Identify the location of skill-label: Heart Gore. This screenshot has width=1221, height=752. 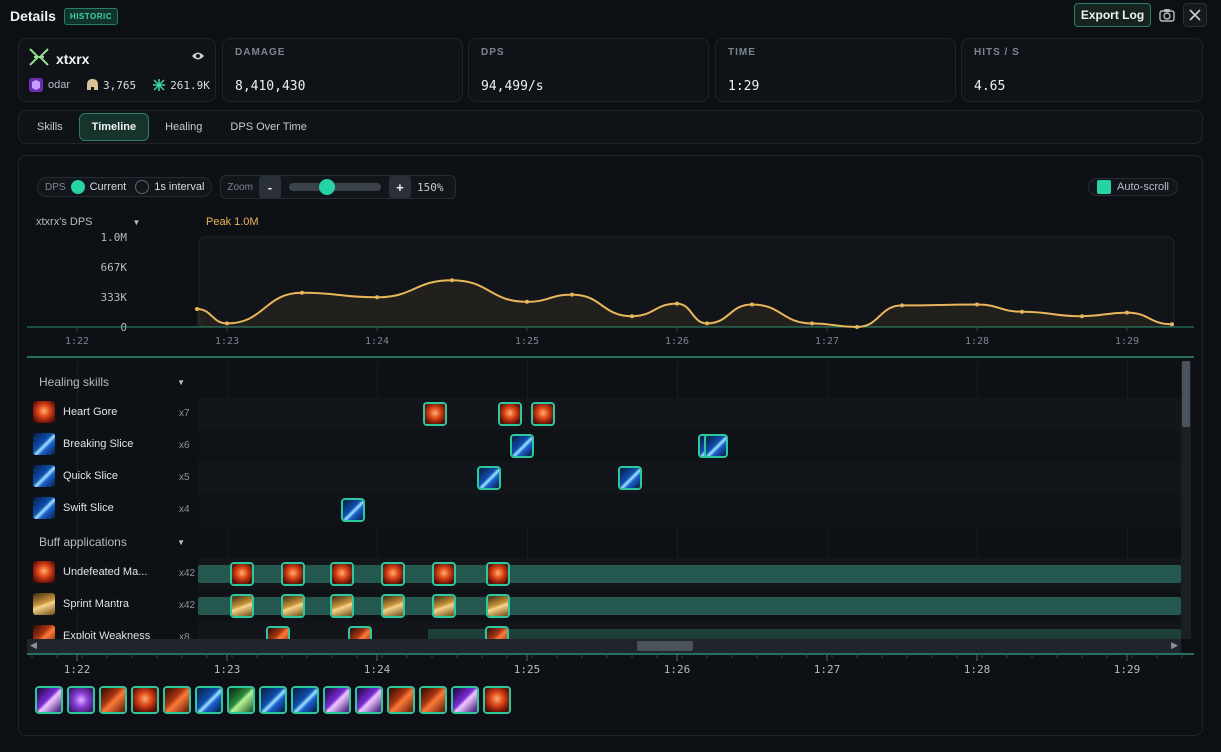
(90, 412).